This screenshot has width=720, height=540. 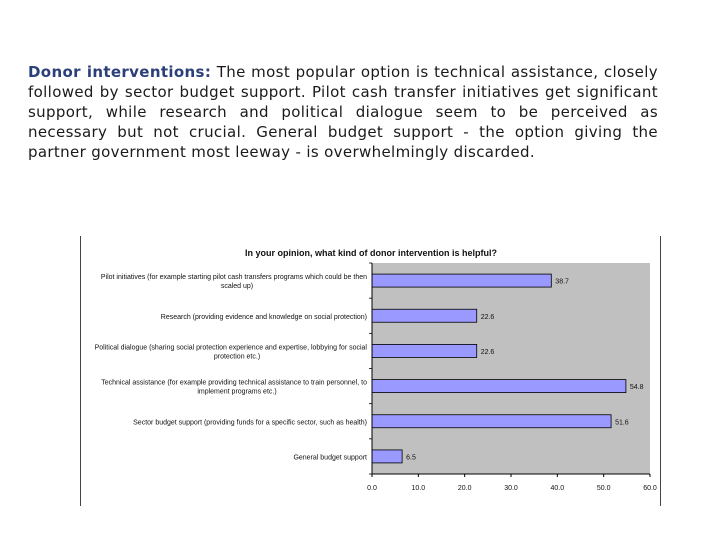 What do you see at coordinates (622, 422) in the screenshot?
I see `data-label: 51.6` at bounding box center [622, 422].